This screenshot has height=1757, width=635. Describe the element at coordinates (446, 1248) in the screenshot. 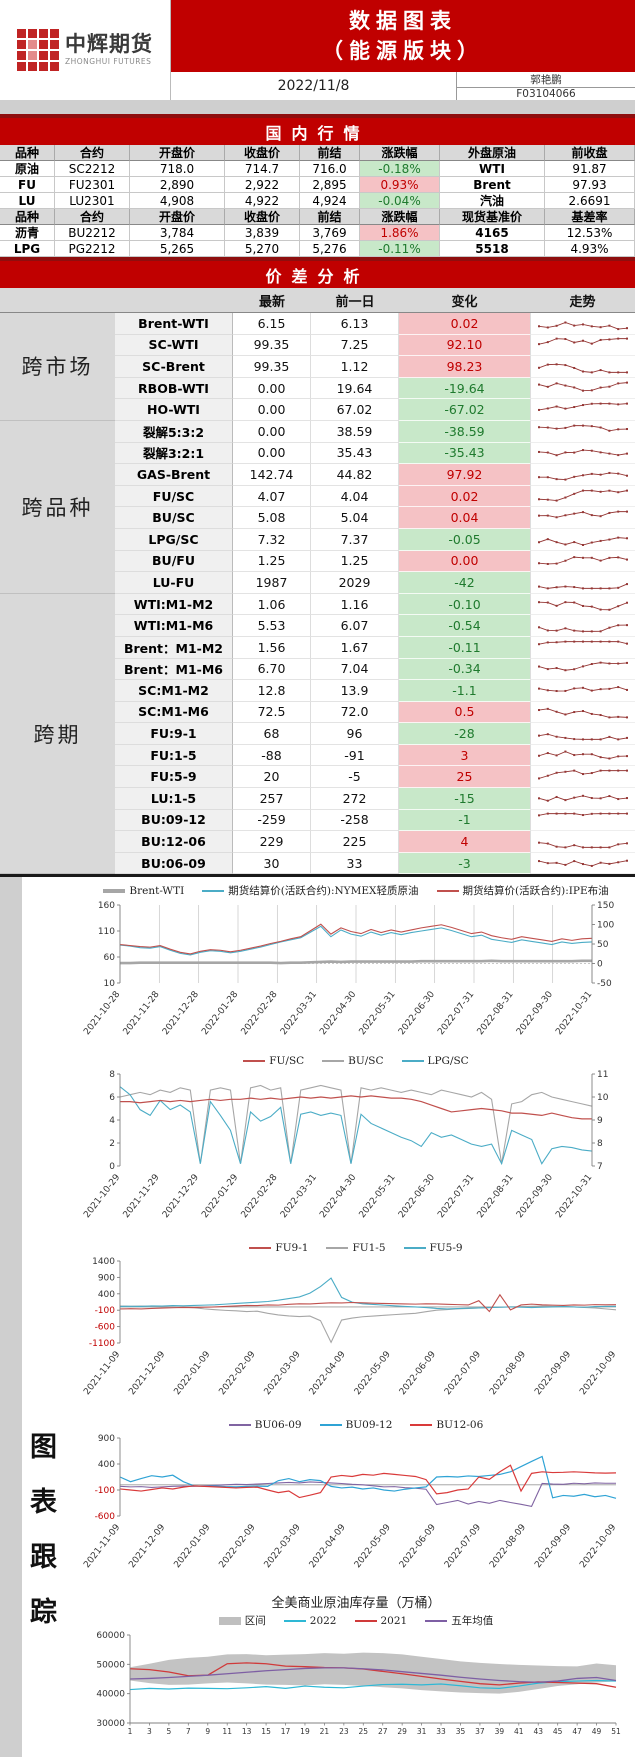

I see `legend-label: FU5-9` at that location.